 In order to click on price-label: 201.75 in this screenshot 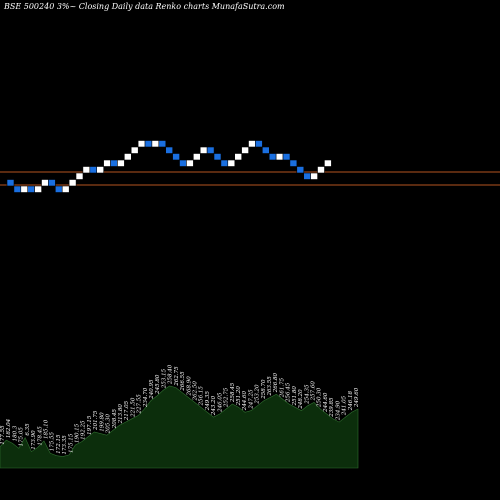, I will do `click(96, 420)`.